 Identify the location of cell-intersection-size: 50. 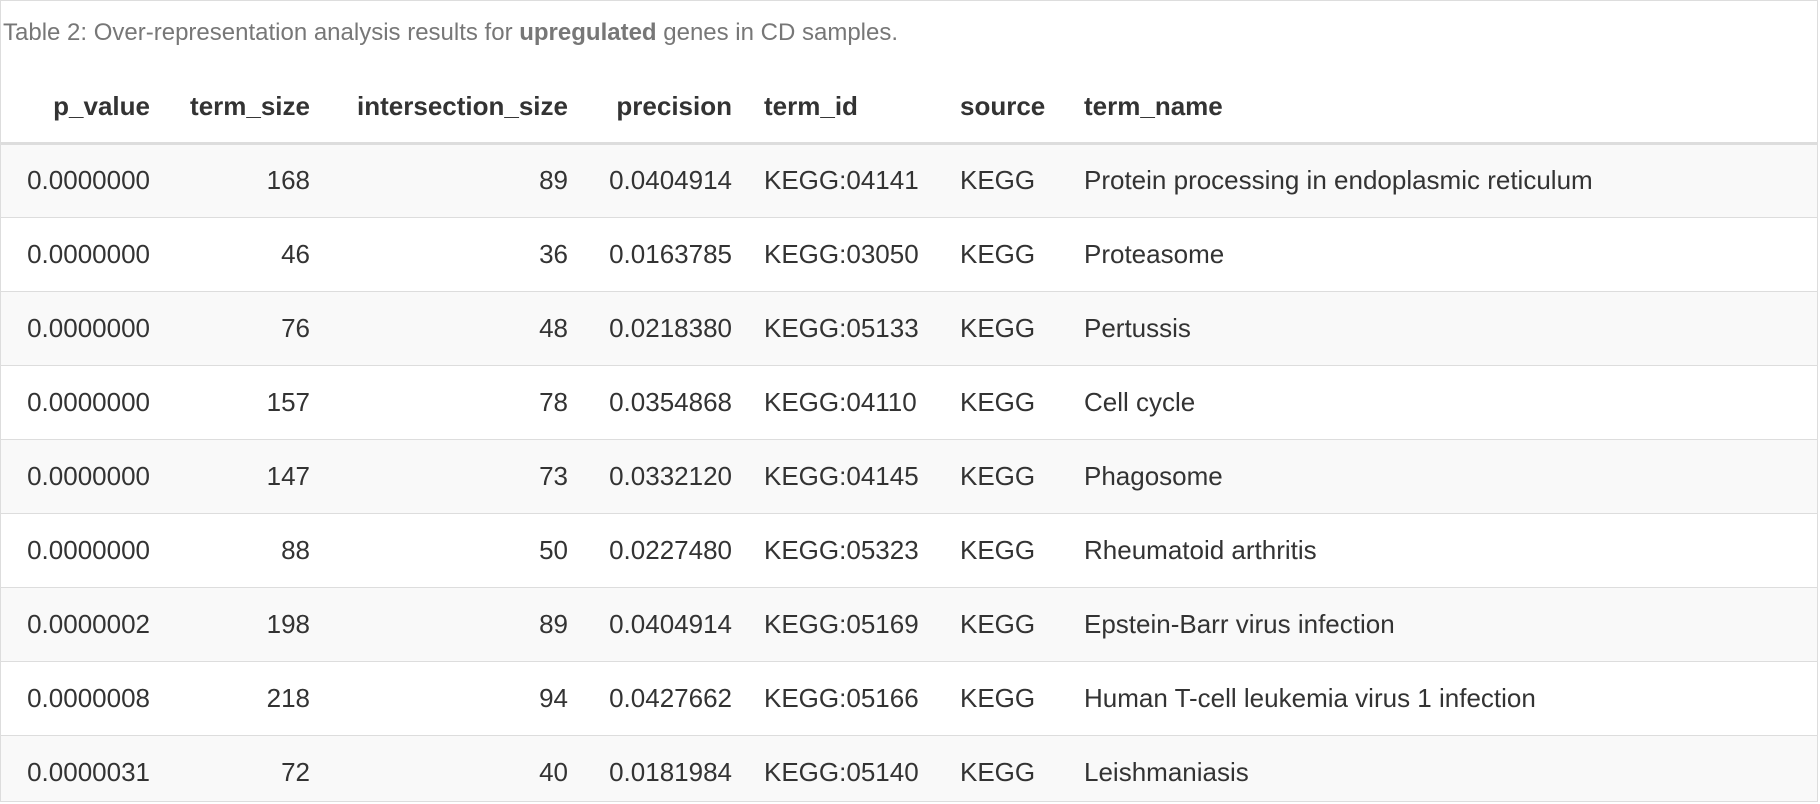
(455, 549).